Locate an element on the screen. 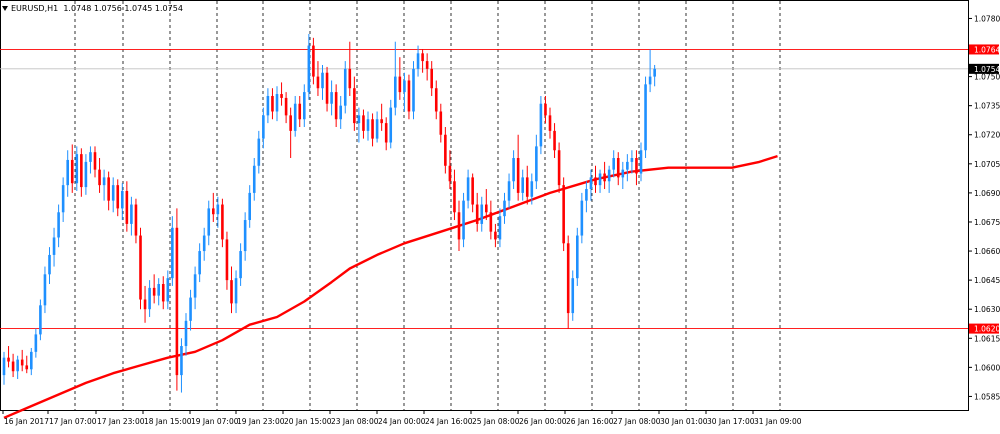 Image resolution: width=1000 pixels, height=434 pixels. x-tick-label: 27 Jan 08:00 is located at coordinates (637, 421).